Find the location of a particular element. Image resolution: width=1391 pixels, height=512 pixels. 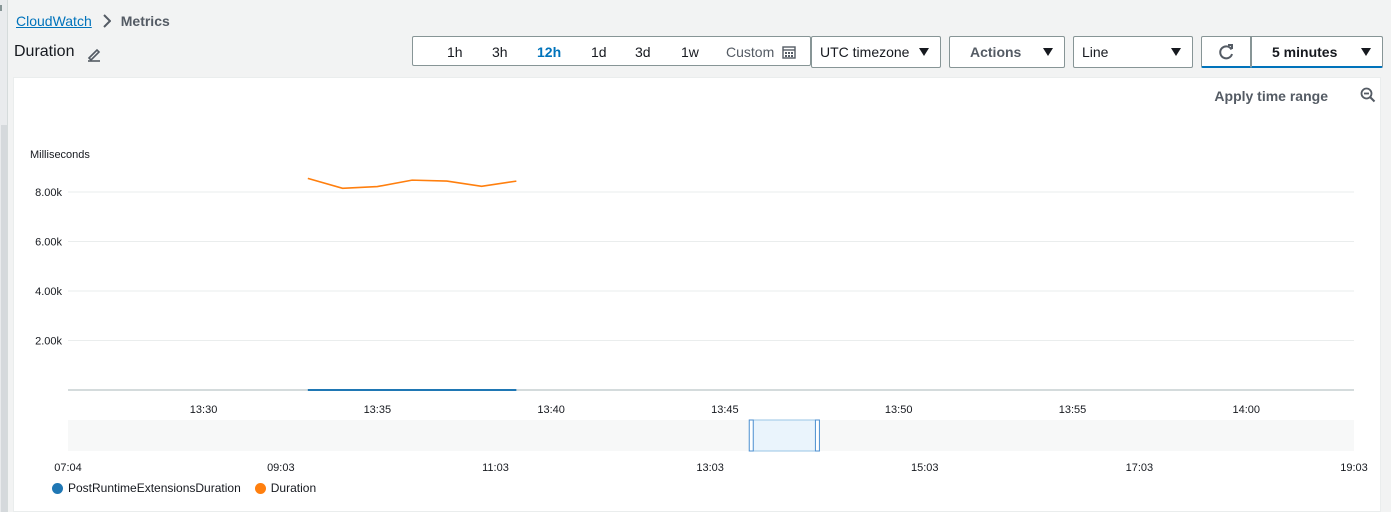

breadcrumb: CloudWatch Metrics is located at coordinates (93, 21).